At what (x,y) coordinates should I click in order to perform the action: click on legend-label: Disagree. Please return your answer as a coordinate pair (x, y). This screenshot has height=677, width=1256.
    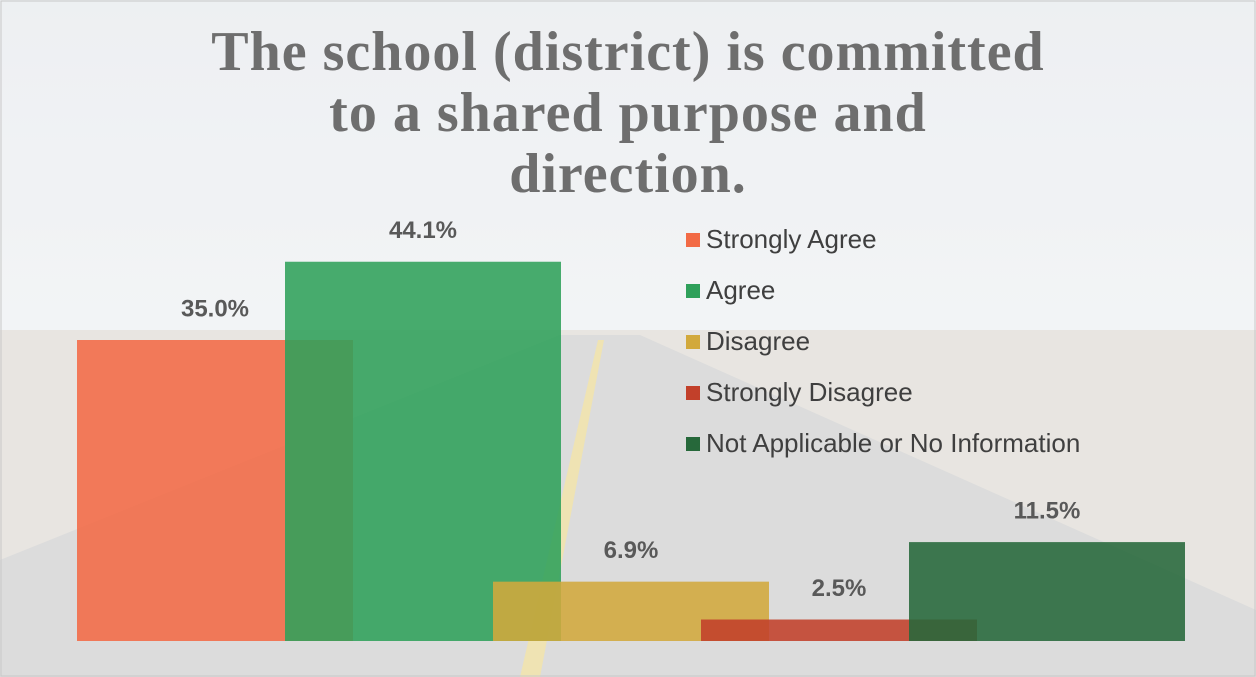
    Looking at the image, I should click on (758, 341).